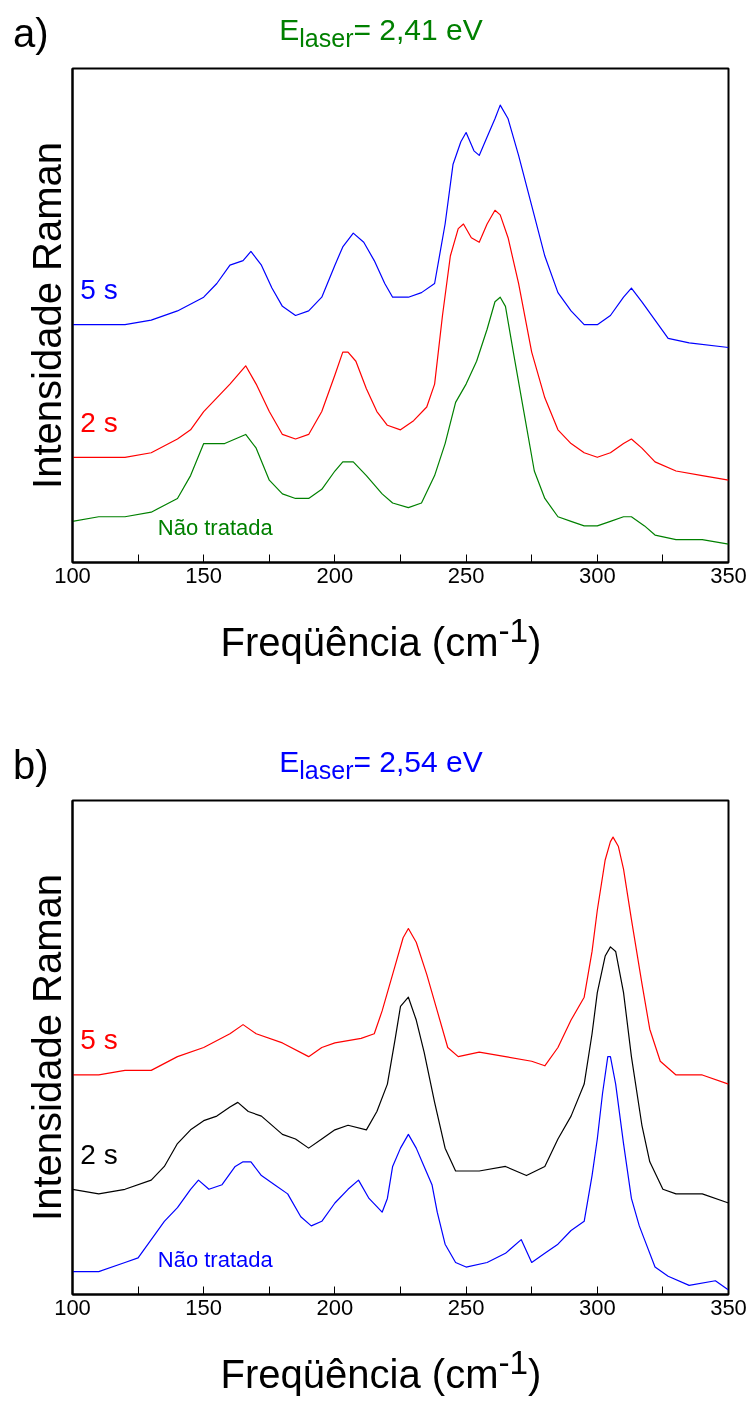 The image size is (752, 1423). What do you see at coordinates (381, 32) in the screenshot?
I see `chart-title: E$_{laser}$= 2,41 eV` at bounding box center [381, 32].